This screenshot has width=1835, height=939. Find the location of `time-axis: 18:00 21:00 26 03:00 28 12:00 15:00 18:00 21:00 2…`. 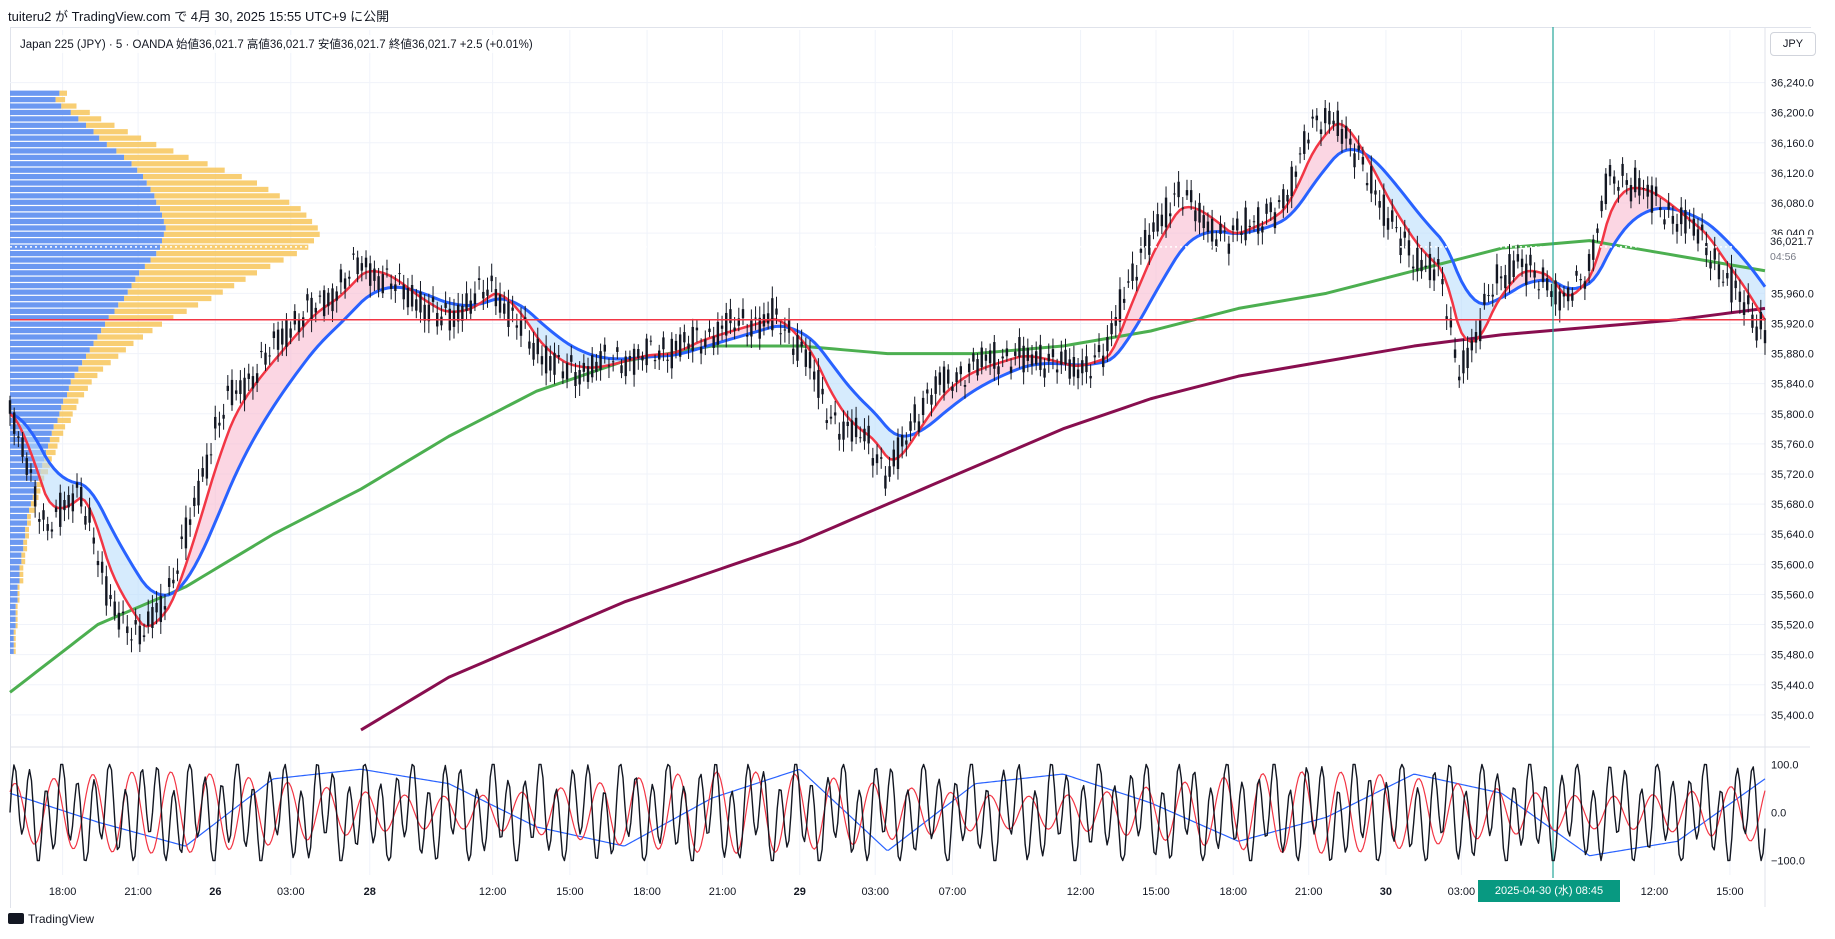

time-axis: 18:00 21:00 26 03:00 28 12:00 15:00 18:00 21:00 2… is located at coordinates (896, 892).